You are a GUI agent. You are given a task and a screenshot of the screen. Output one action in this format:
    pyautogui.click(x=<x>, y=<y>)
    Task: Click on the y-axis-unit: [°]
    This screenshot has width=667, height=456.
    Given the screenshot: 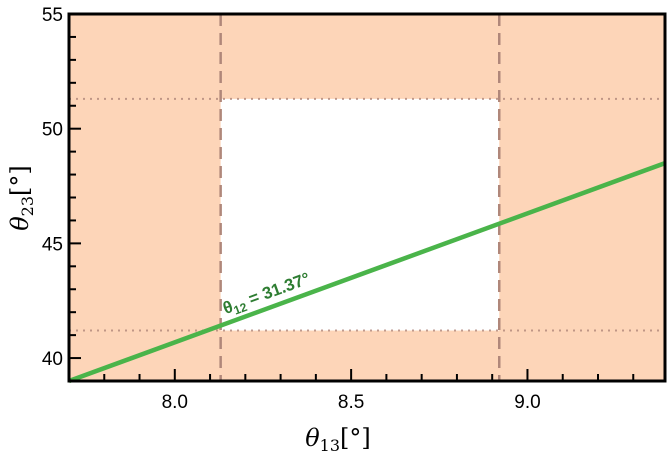 What is the action you would take?
    pyautogui.click(x=20, y=180)
    